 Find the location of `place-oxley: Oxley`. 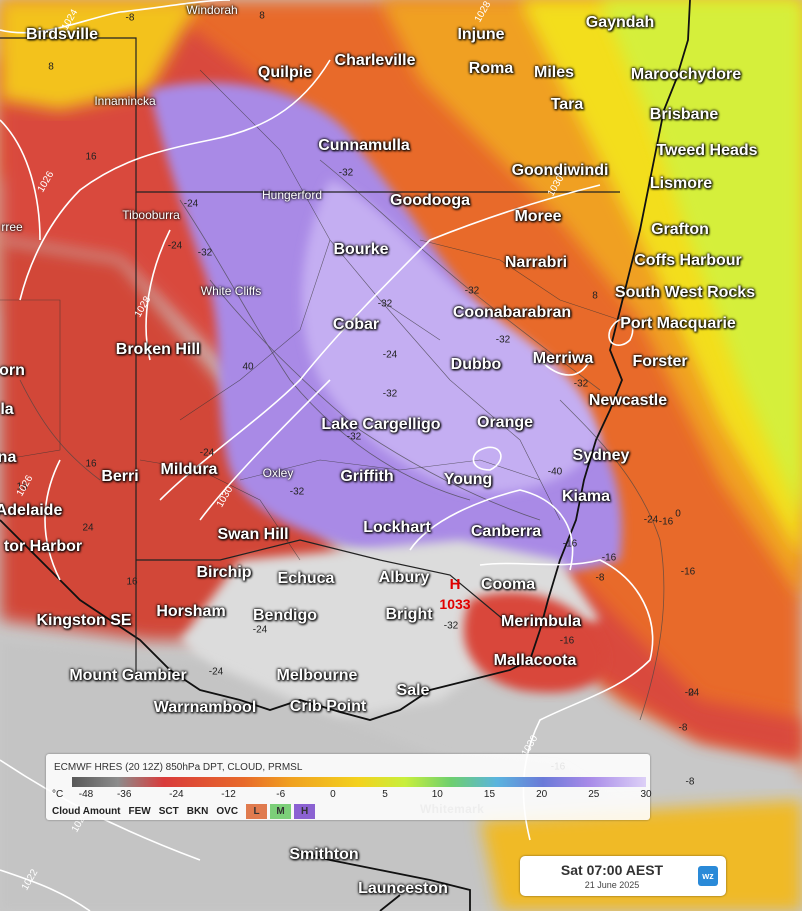

place-oxley: Oxley is located at coordinates (278, 473).